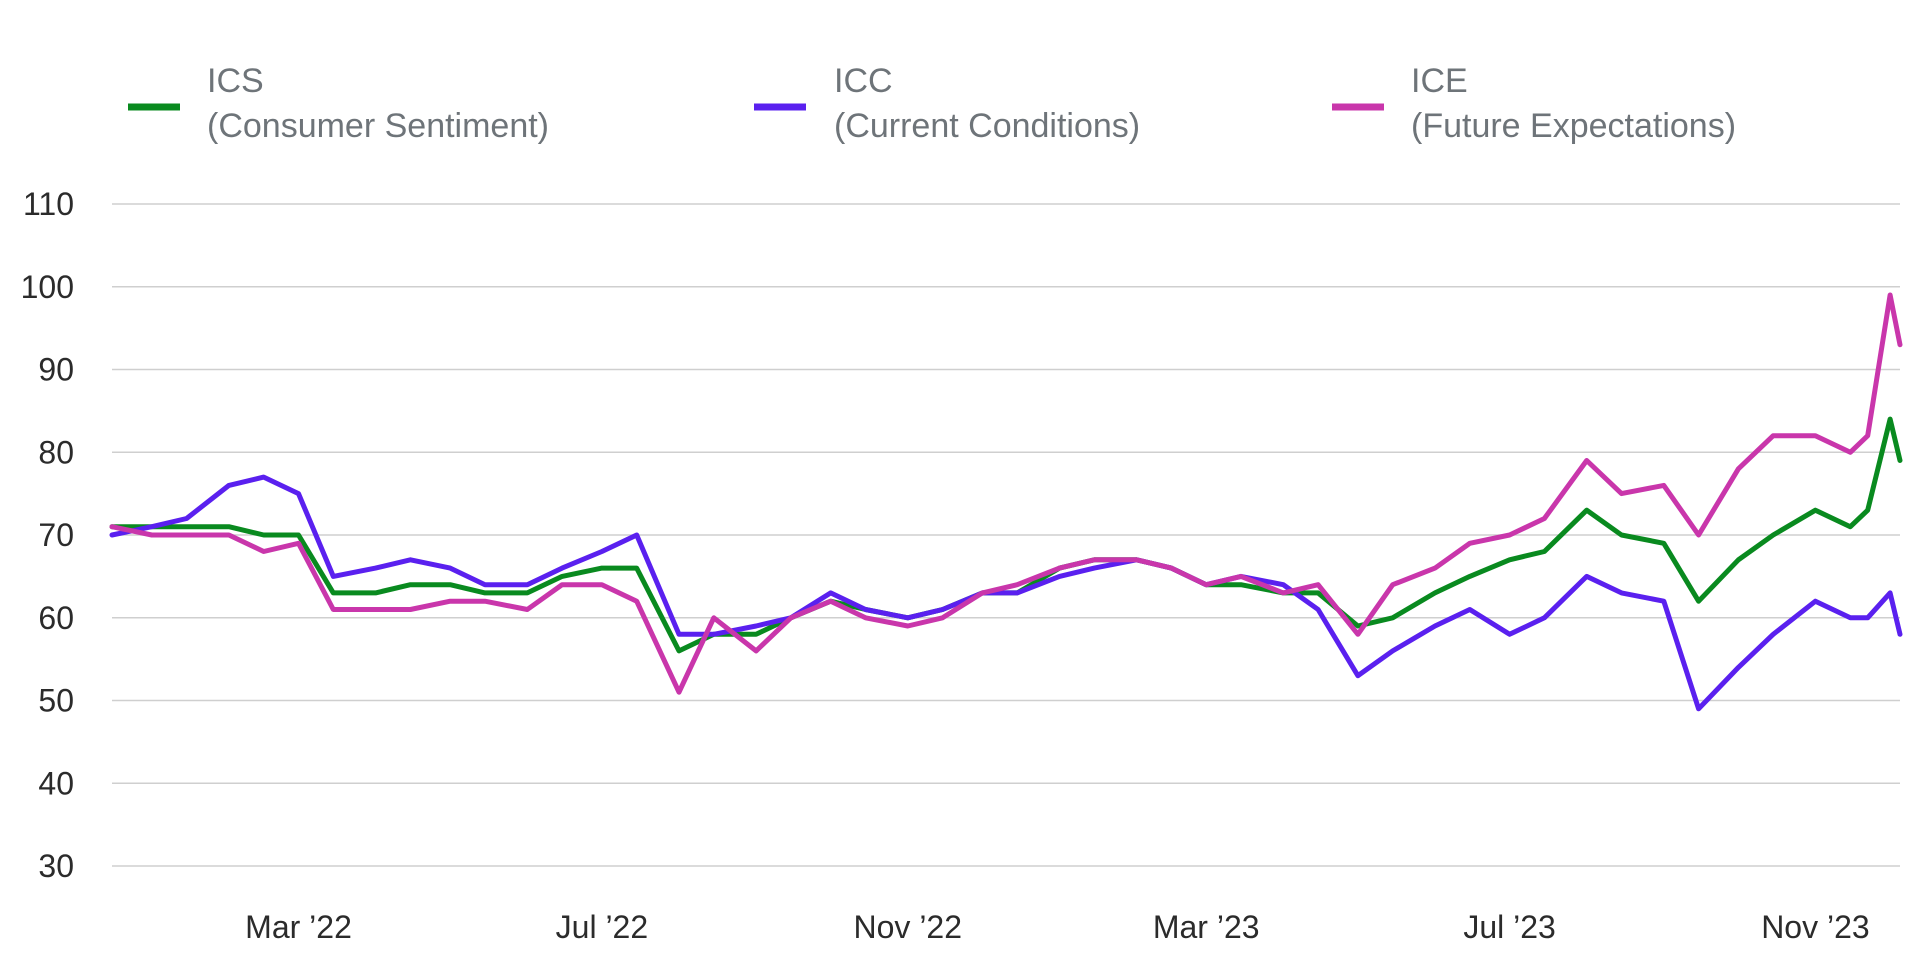  Describe the element at coordinates (1439, 81) in the screenshot. I see `legend-label-ice: ICE` at that location.